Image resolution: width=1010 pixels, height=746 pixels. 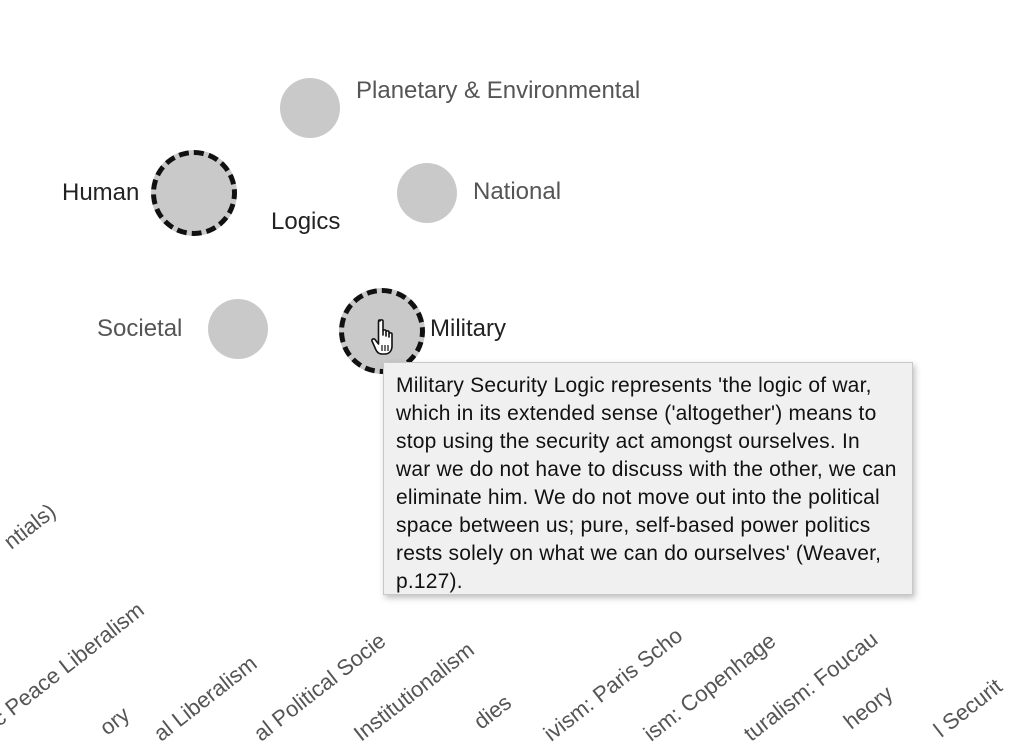 I want to click on hand-pointer-icon, so click(x=382, y=337).